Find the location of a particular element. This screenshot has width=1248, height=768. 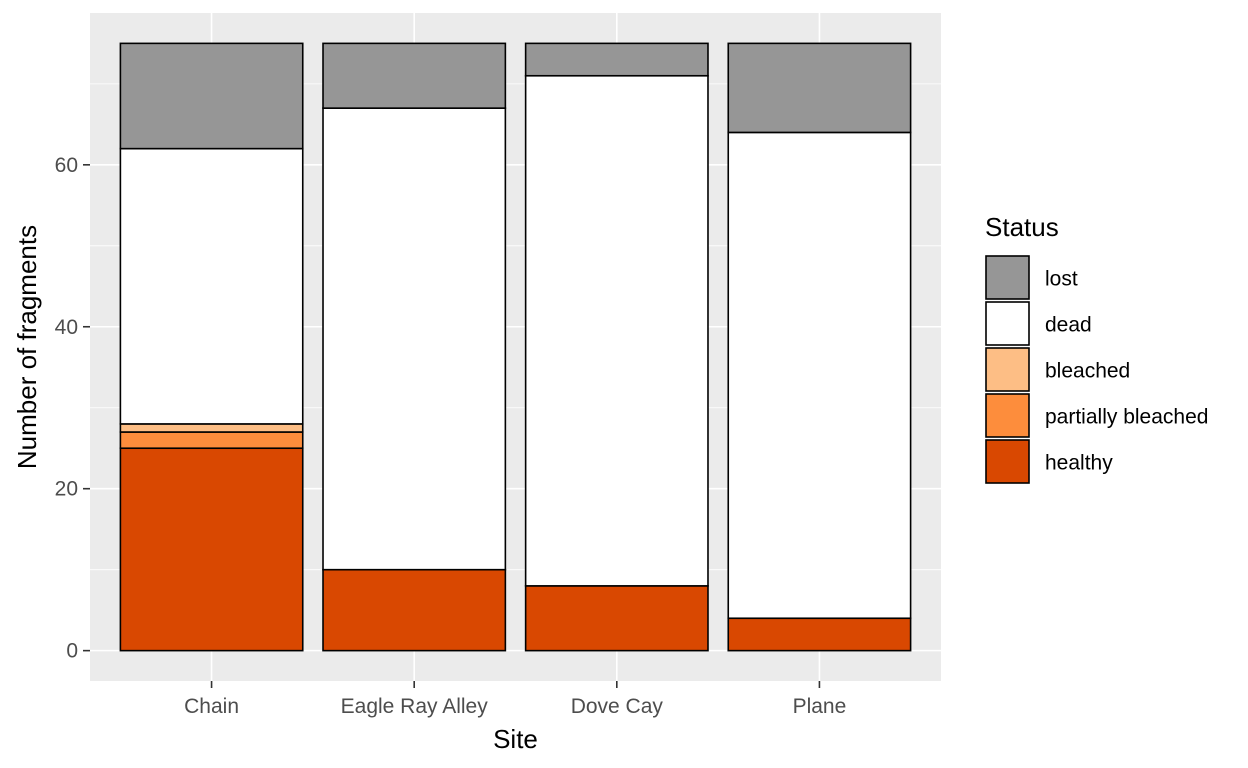

x-tick-label: Chain is located at coordinates (211, 706).